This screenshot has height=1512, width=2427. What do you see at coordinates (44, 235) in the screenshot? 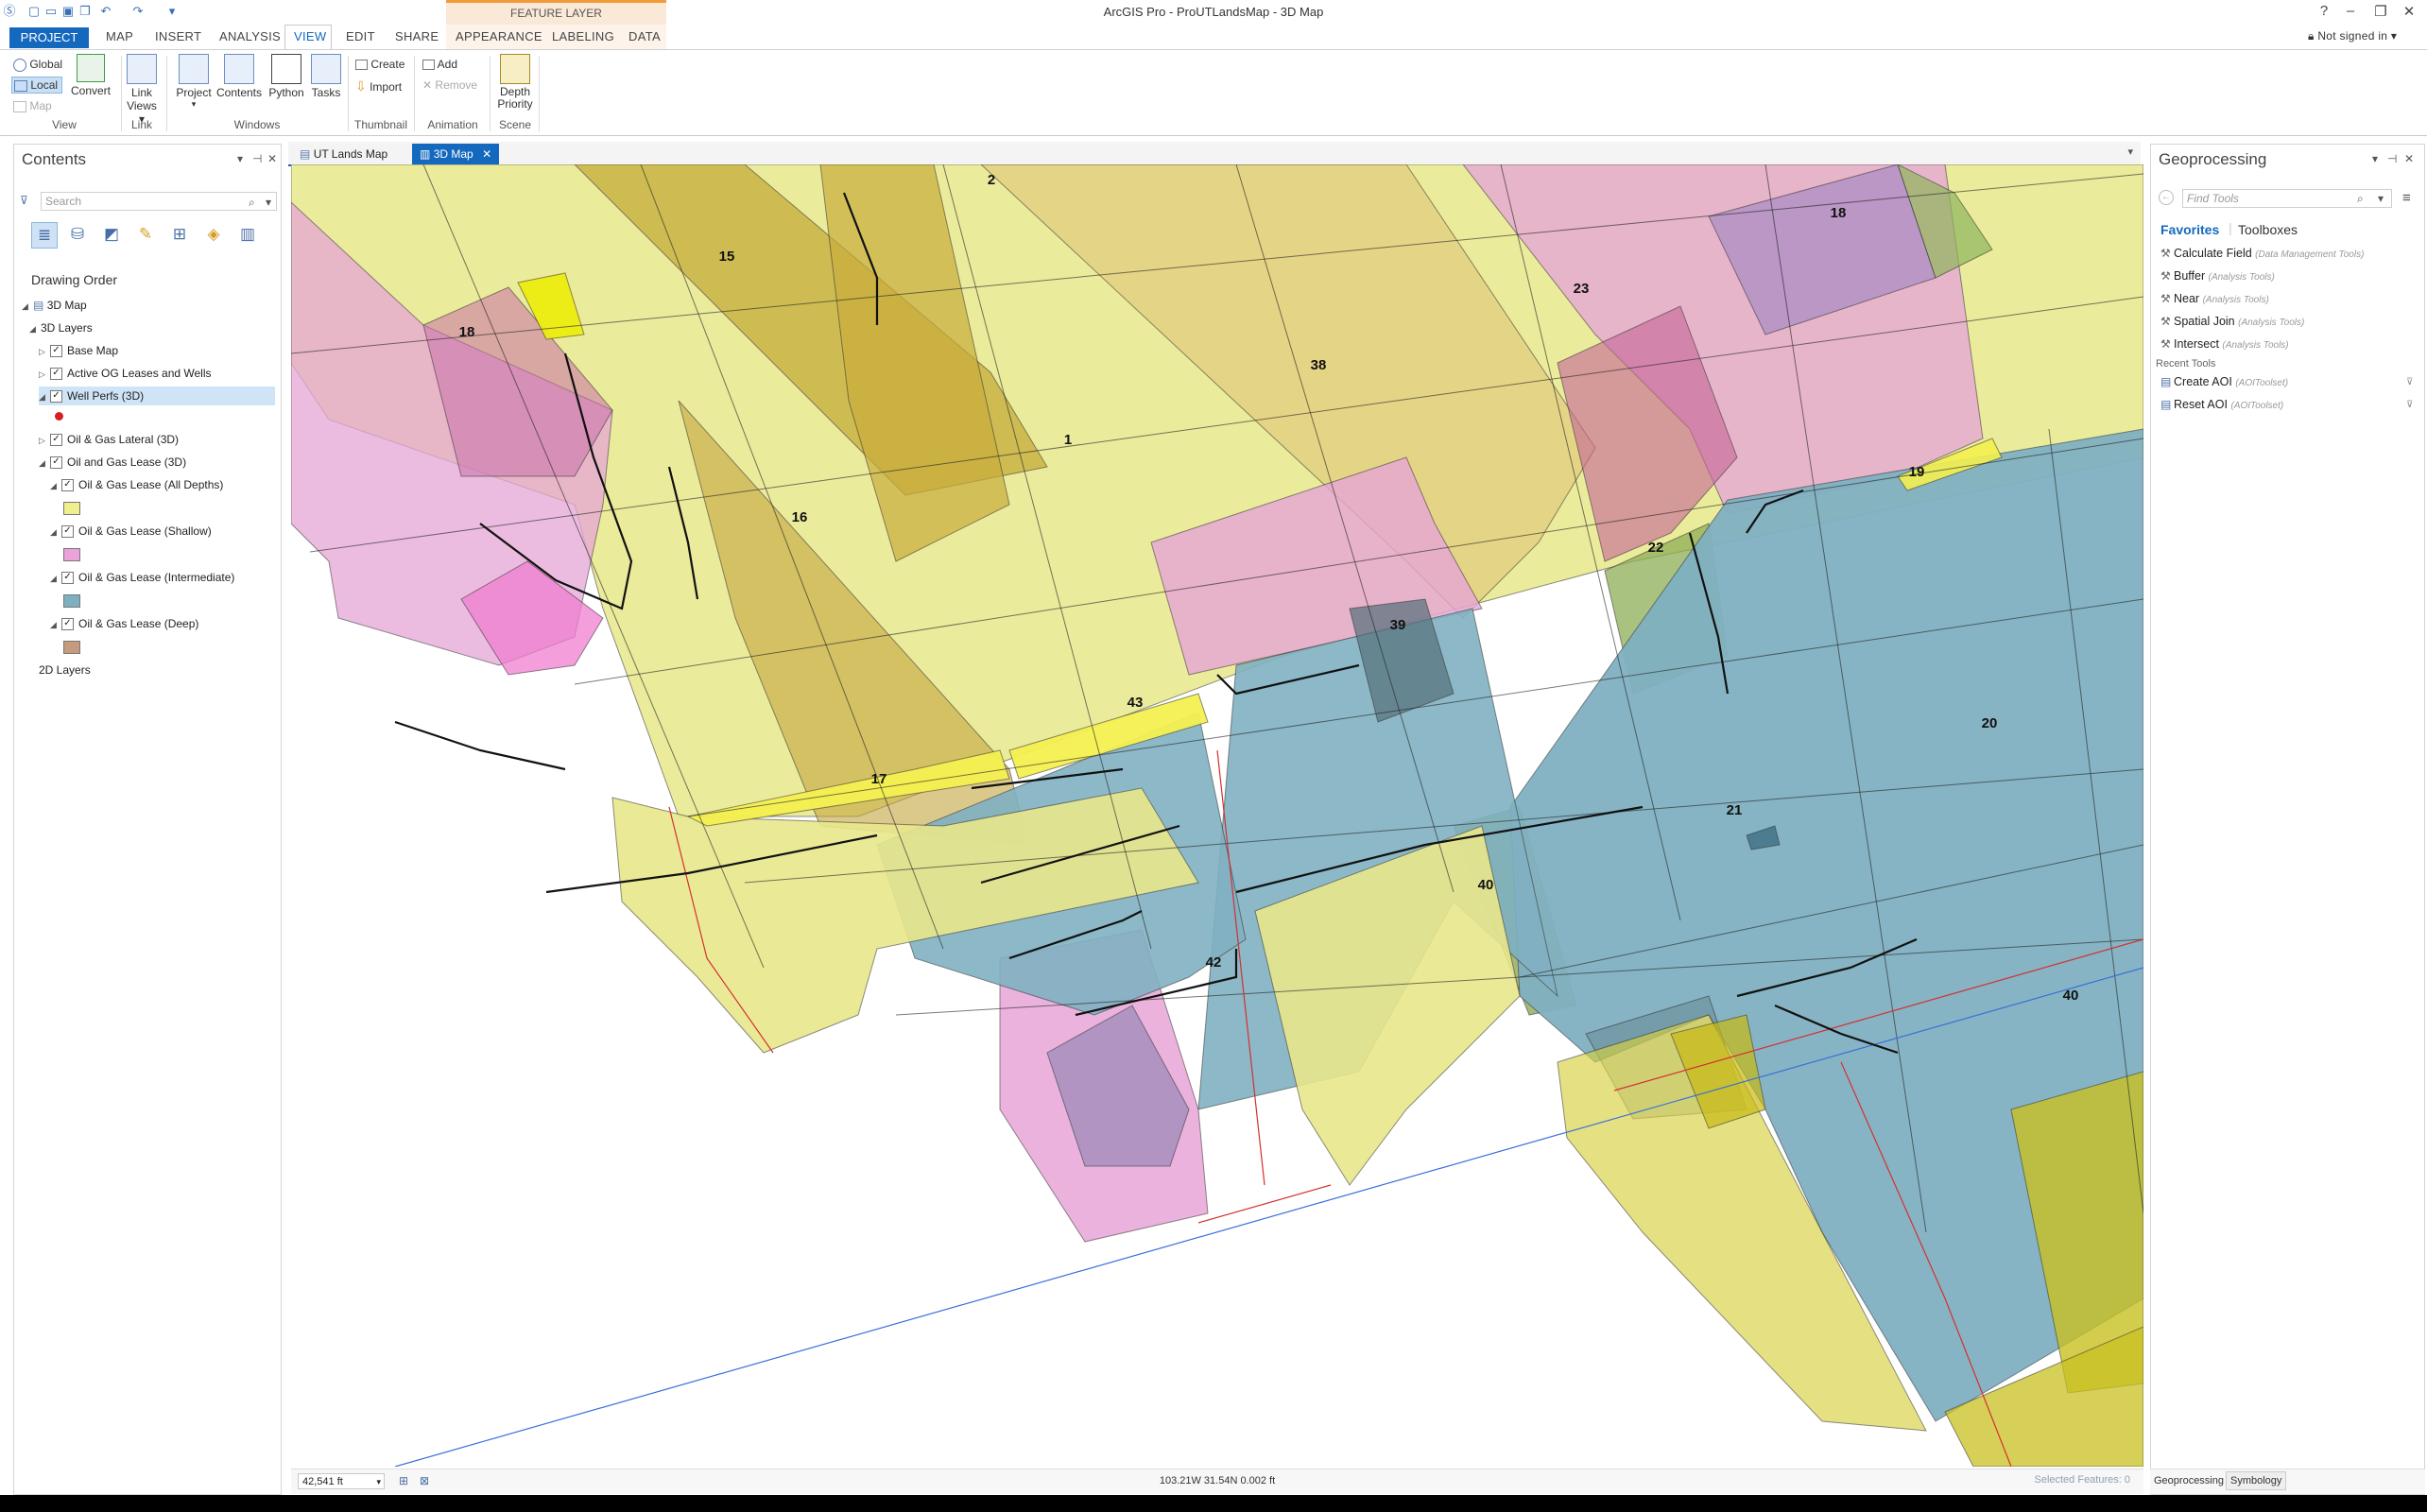
I see `list-by-drawing-order-icon: ≣` at bounding box center [44, 235].